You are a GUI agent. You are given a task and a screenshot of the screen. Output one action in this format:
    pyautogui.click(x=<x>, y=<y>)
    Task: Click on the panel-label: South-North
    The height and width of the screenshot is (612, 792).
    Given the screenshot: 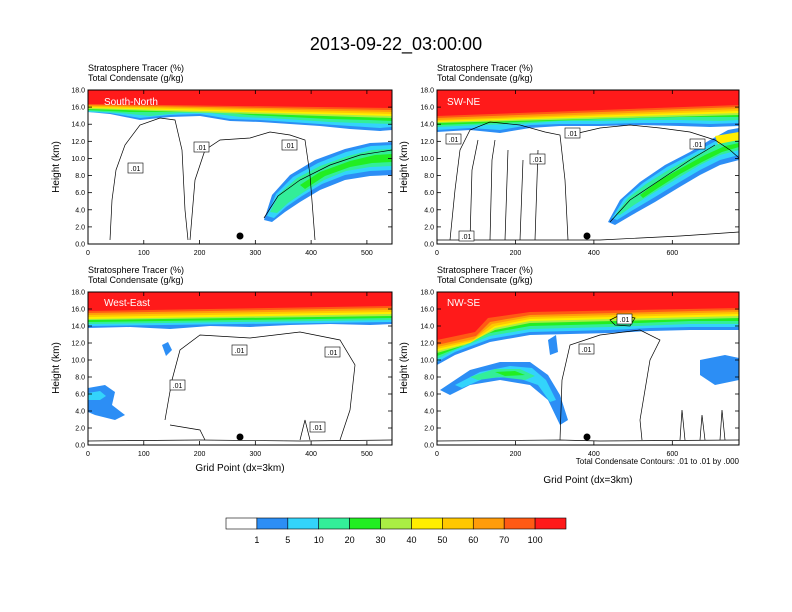 What is the action you would take?
    pyautogui.click(x=131, y=102)
    